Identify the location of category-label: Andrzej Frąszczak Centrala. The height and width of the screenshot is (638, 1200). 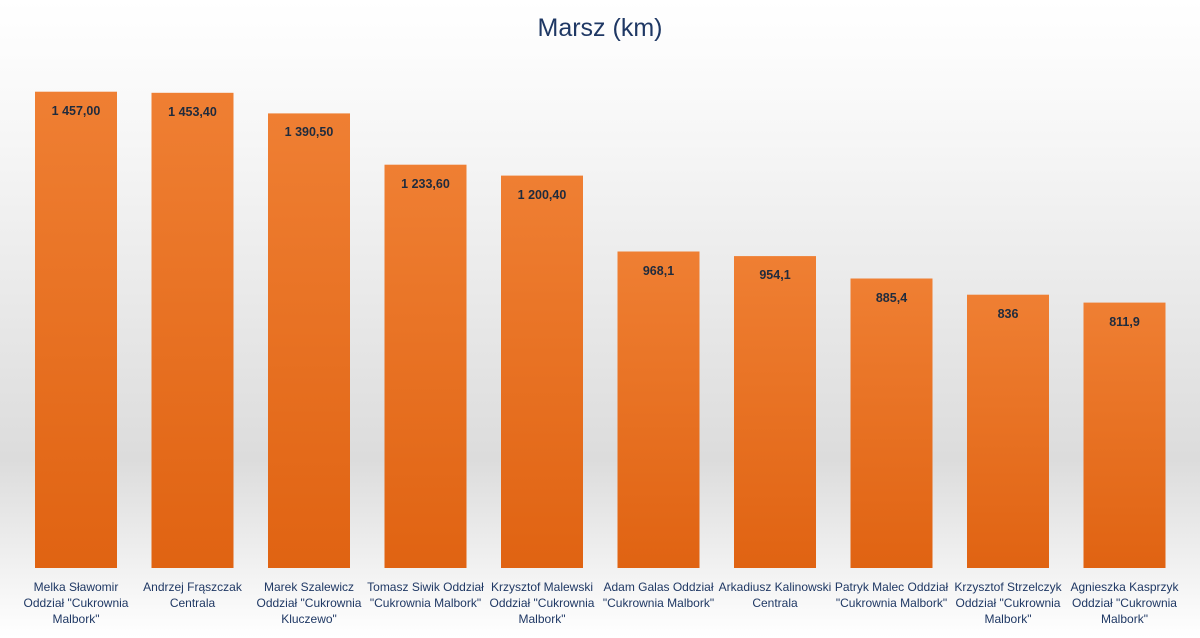
(192, 595).